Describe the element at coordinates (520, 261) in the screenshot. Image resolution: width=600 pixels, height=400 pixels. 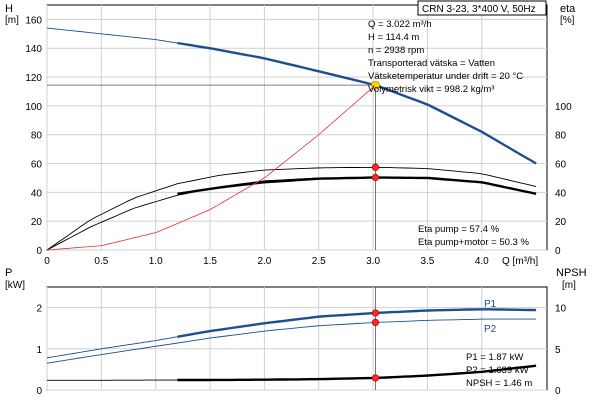
I see `x-axis-label: Q [m³/h]` at that location.